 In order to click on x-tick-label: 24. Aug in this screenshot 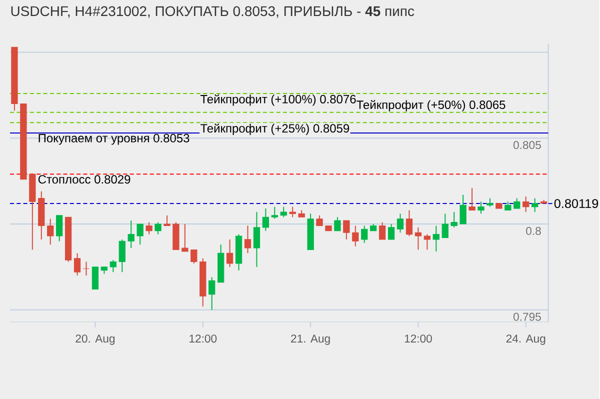, I will do `click(526, 339)`.